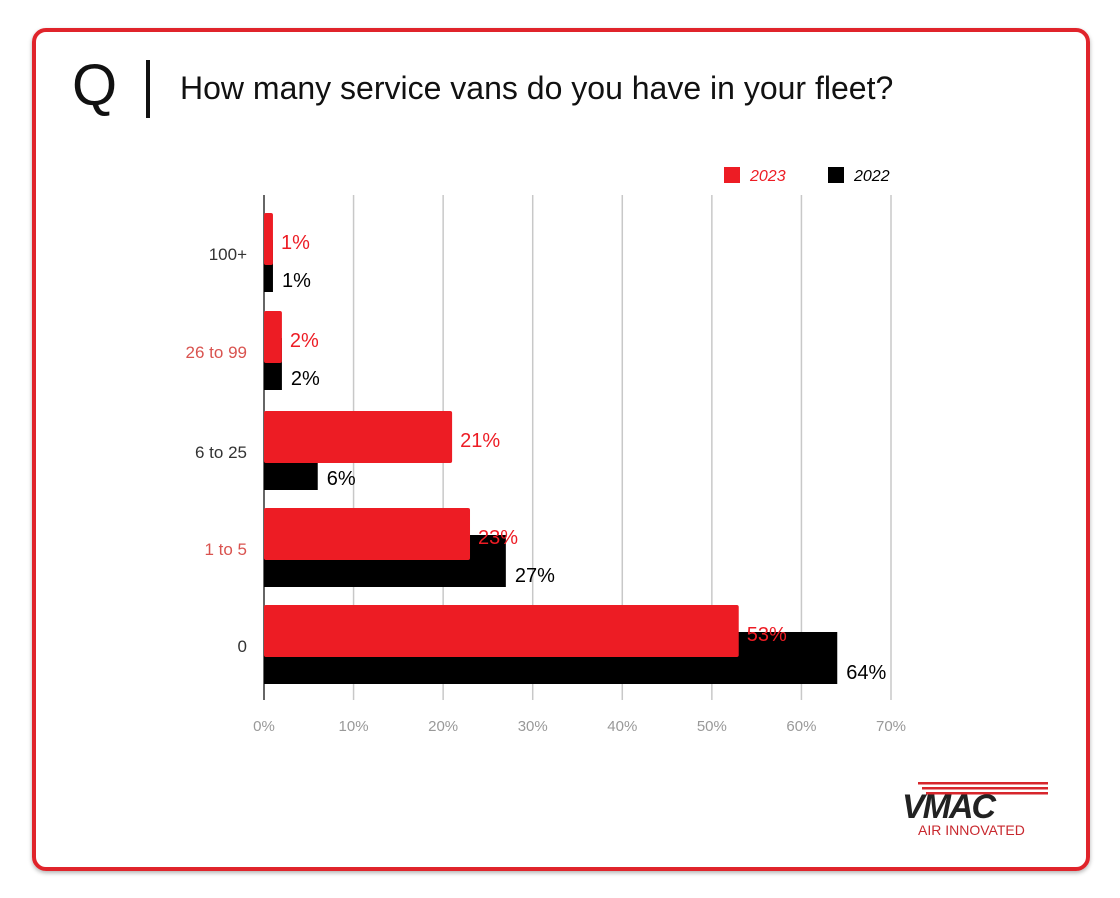  What do you see at coordinates (949, 807) in the screenshot?
I see `svg-text: VMAC` at bounding box center [949, 807].